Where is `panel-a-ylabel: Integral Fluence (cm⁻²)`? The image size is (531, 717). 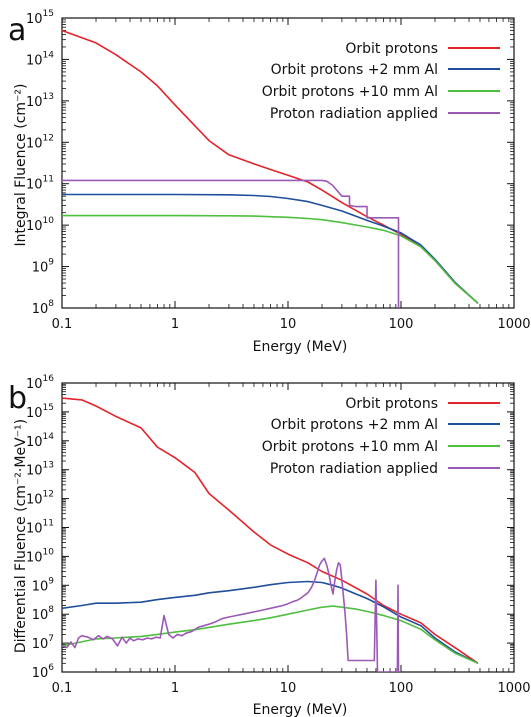 panel-a-ylabel: Integral Fluence (cm⁻²) is located at coordinates (21, 165).